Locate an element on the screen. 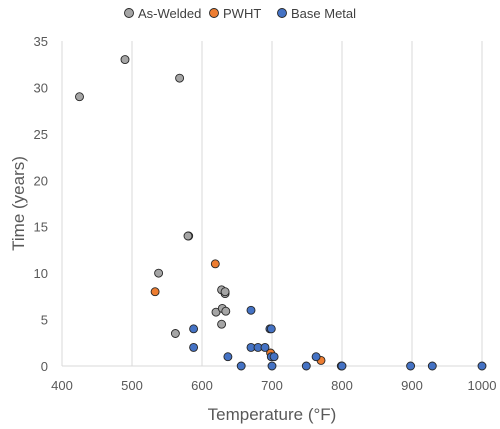 This screenshot has width=500, height=429. x-tick-label: 900 is located at coordinates (412, 385).